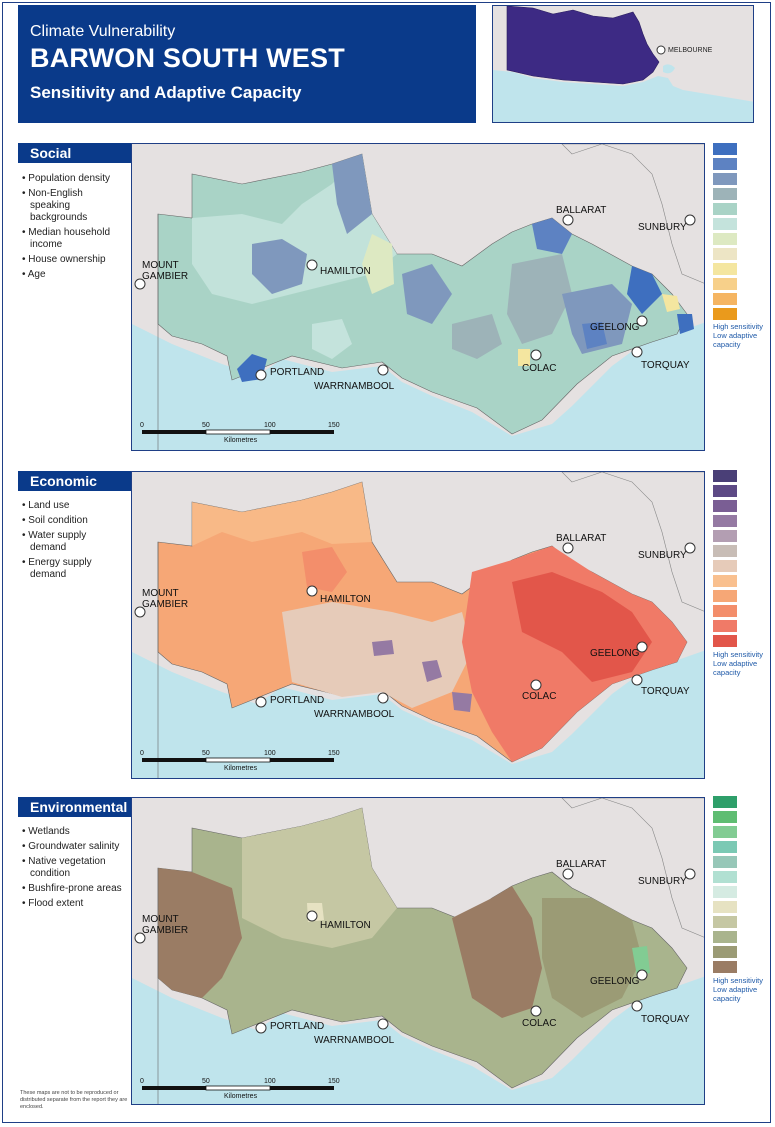 This screenshot has height=1127, width=775. I want to click on supertitle: Climate Vulnerability, so click(103, 31).